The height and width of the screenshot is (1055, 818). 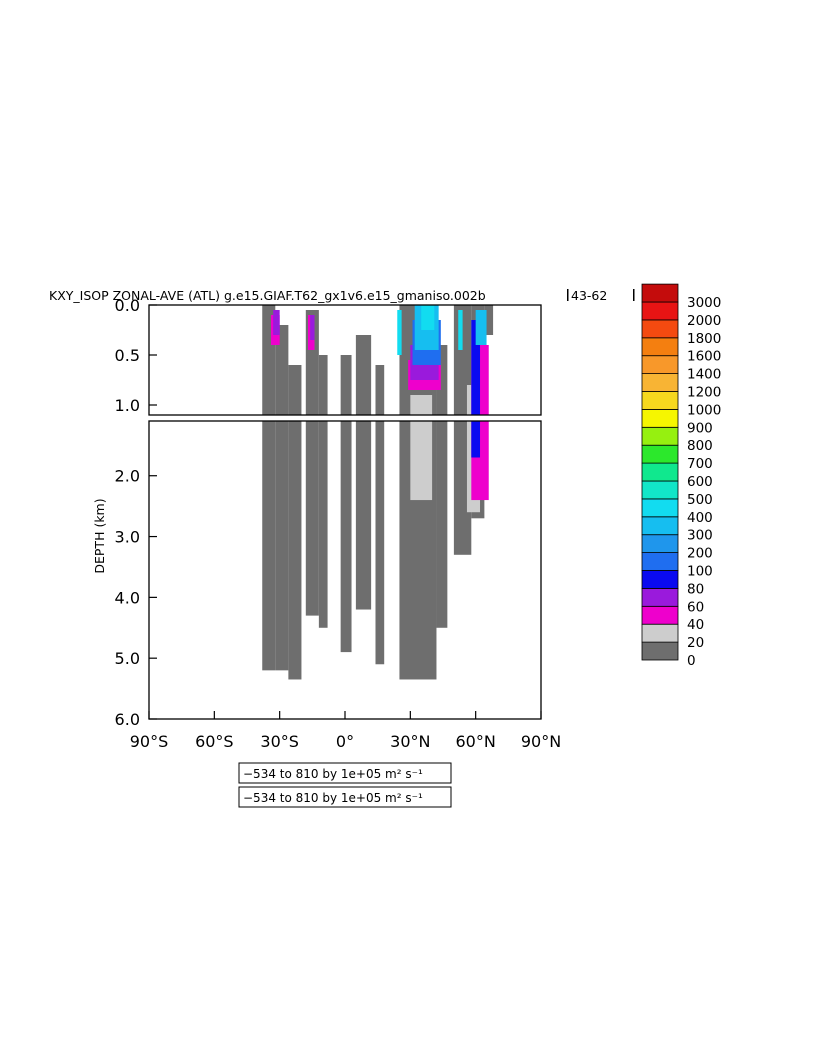 What do you see at coordinates (279, 741) in the screenshot?
I see `x-tick-label: 30°S` at bounding box center [279, 741].